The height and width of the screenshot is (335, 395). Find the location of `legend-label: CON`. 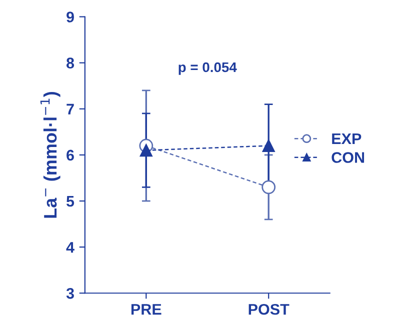

legend-label: CON is located at coordinates (348, 157).